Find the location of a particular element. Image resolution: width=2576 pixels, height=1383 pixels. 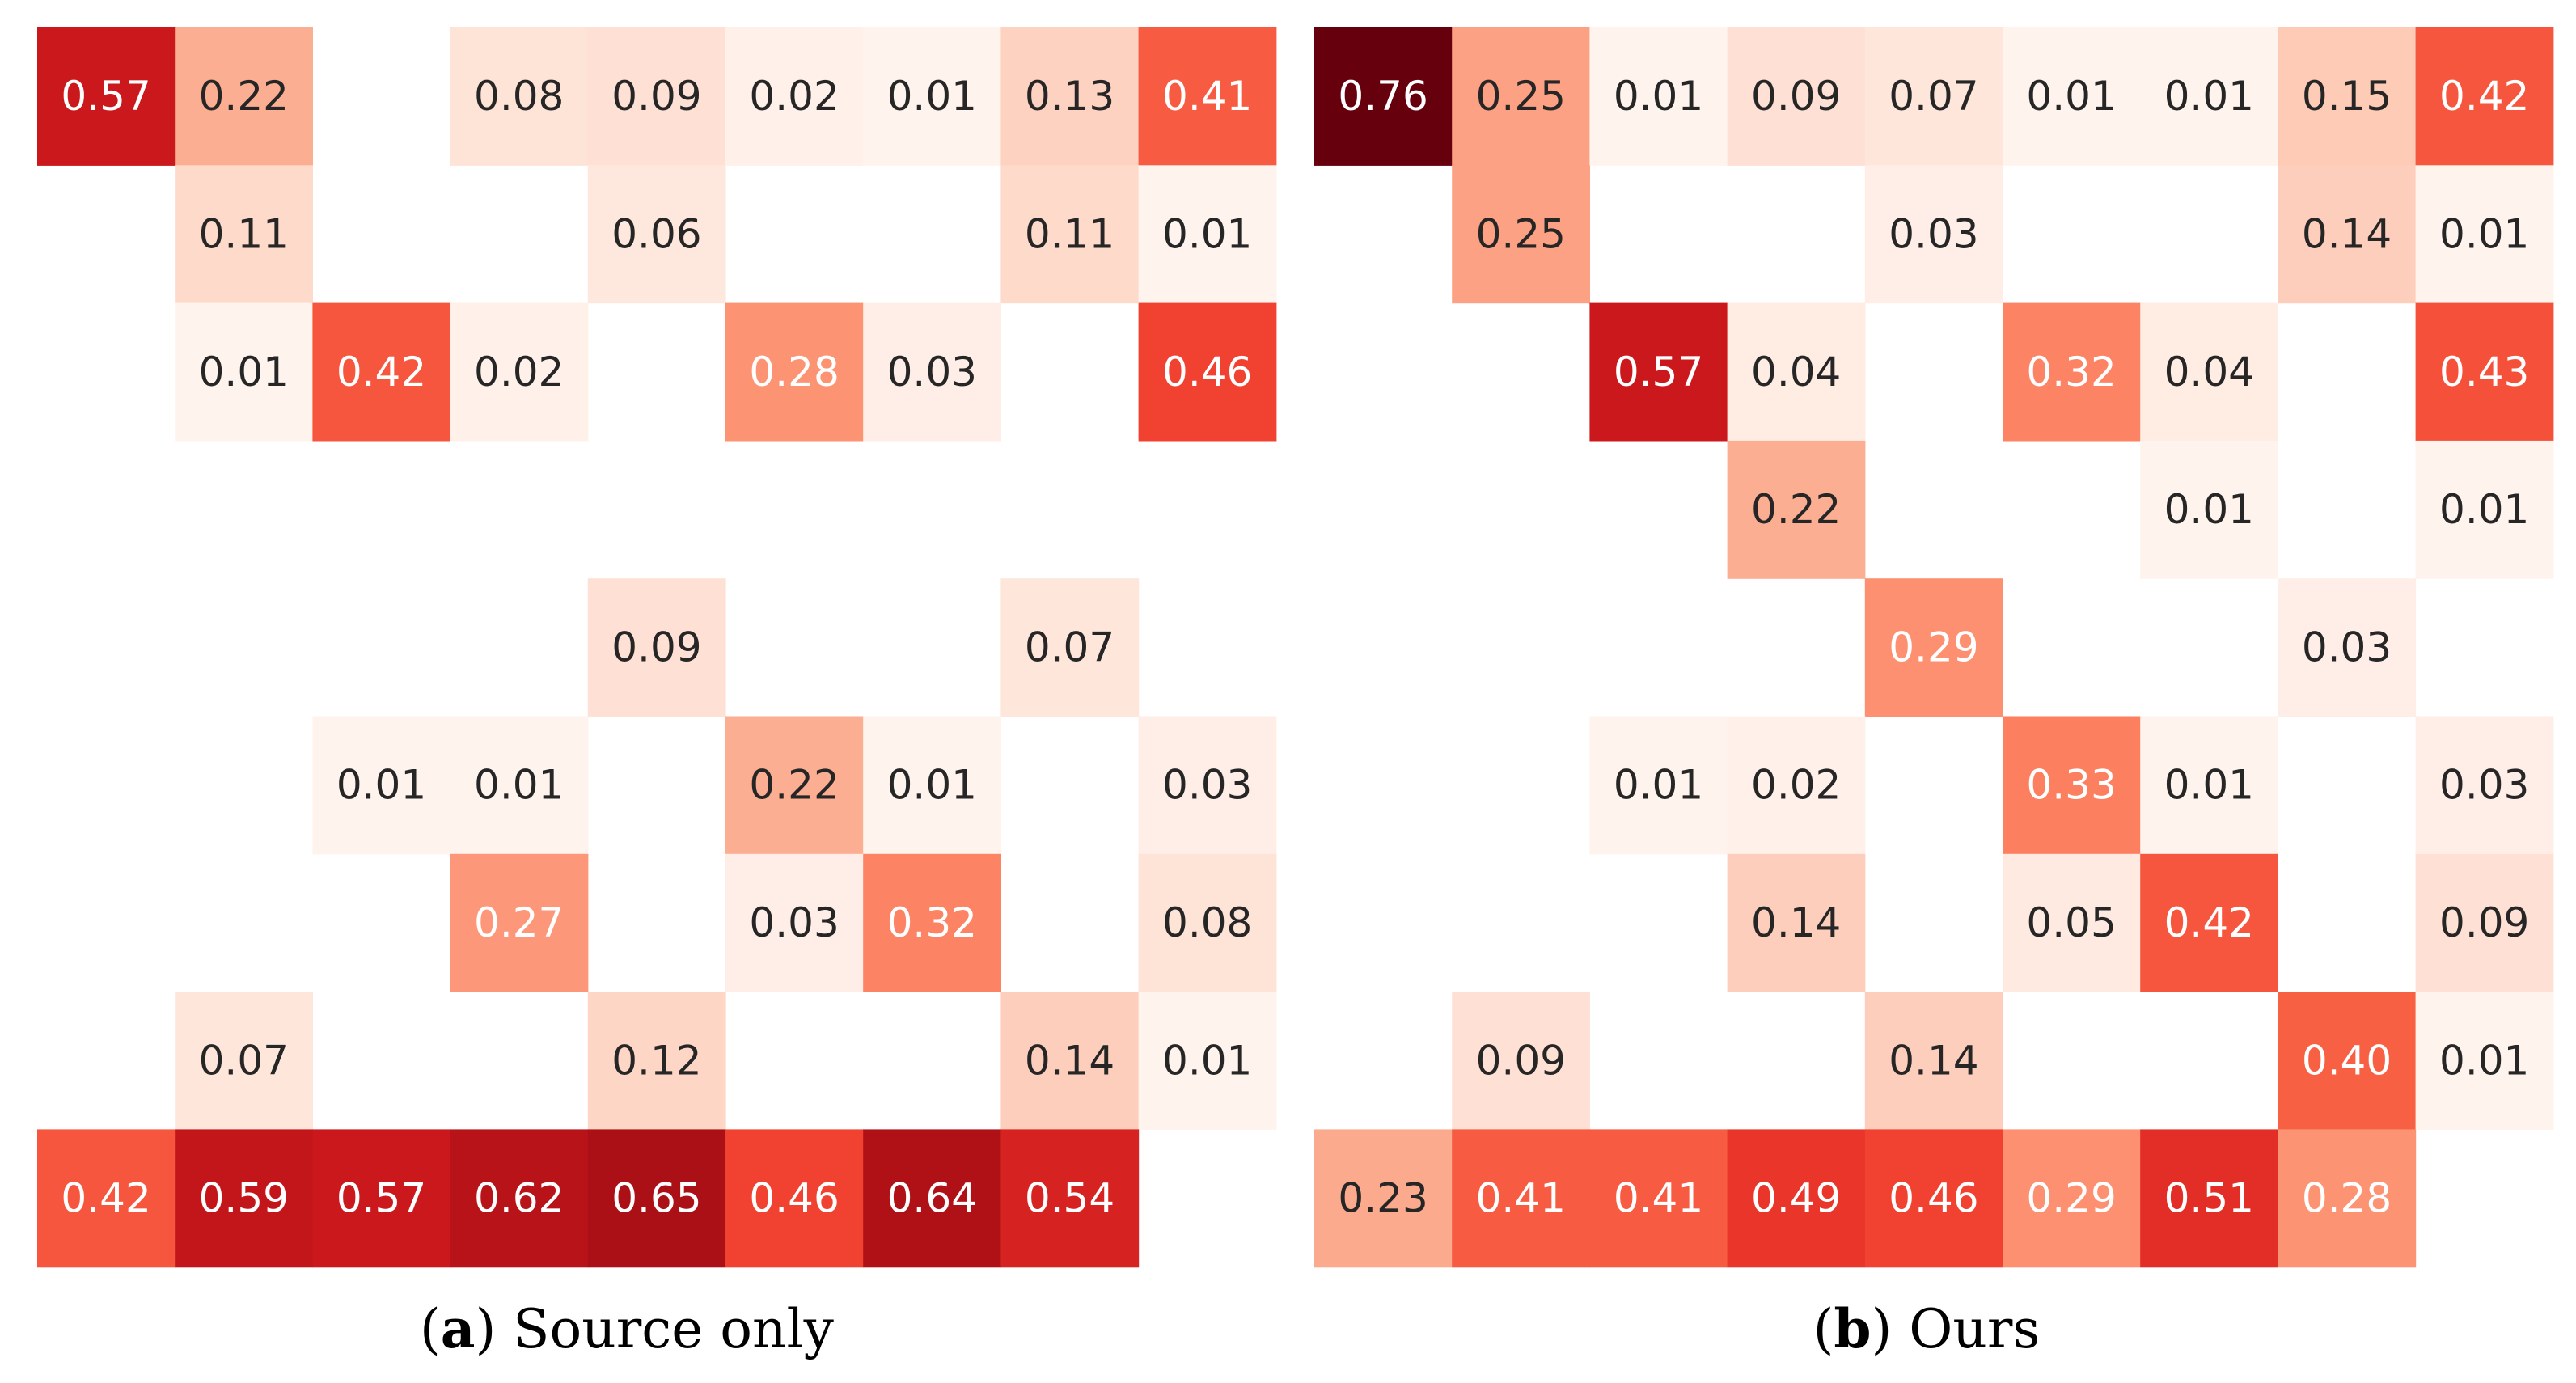

cell-label-b-r1-c8: 0.01 is located at coordinates (2484, 233).